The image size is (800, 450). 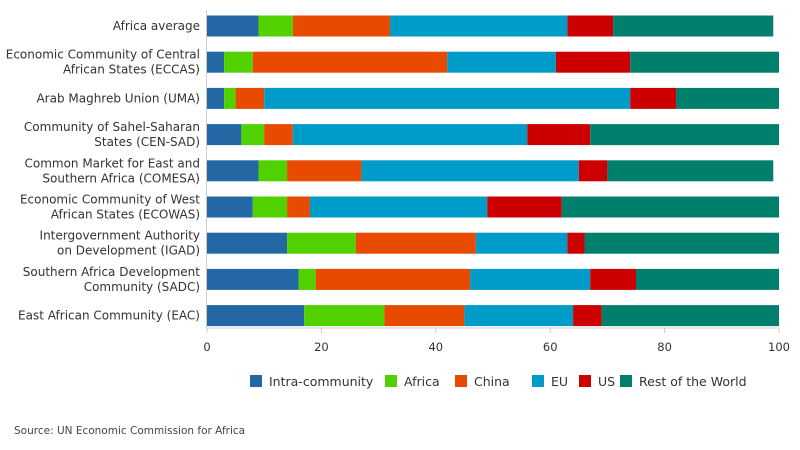 I want to click on category-label: East African Community (EAC), so click(x=109, y=316).